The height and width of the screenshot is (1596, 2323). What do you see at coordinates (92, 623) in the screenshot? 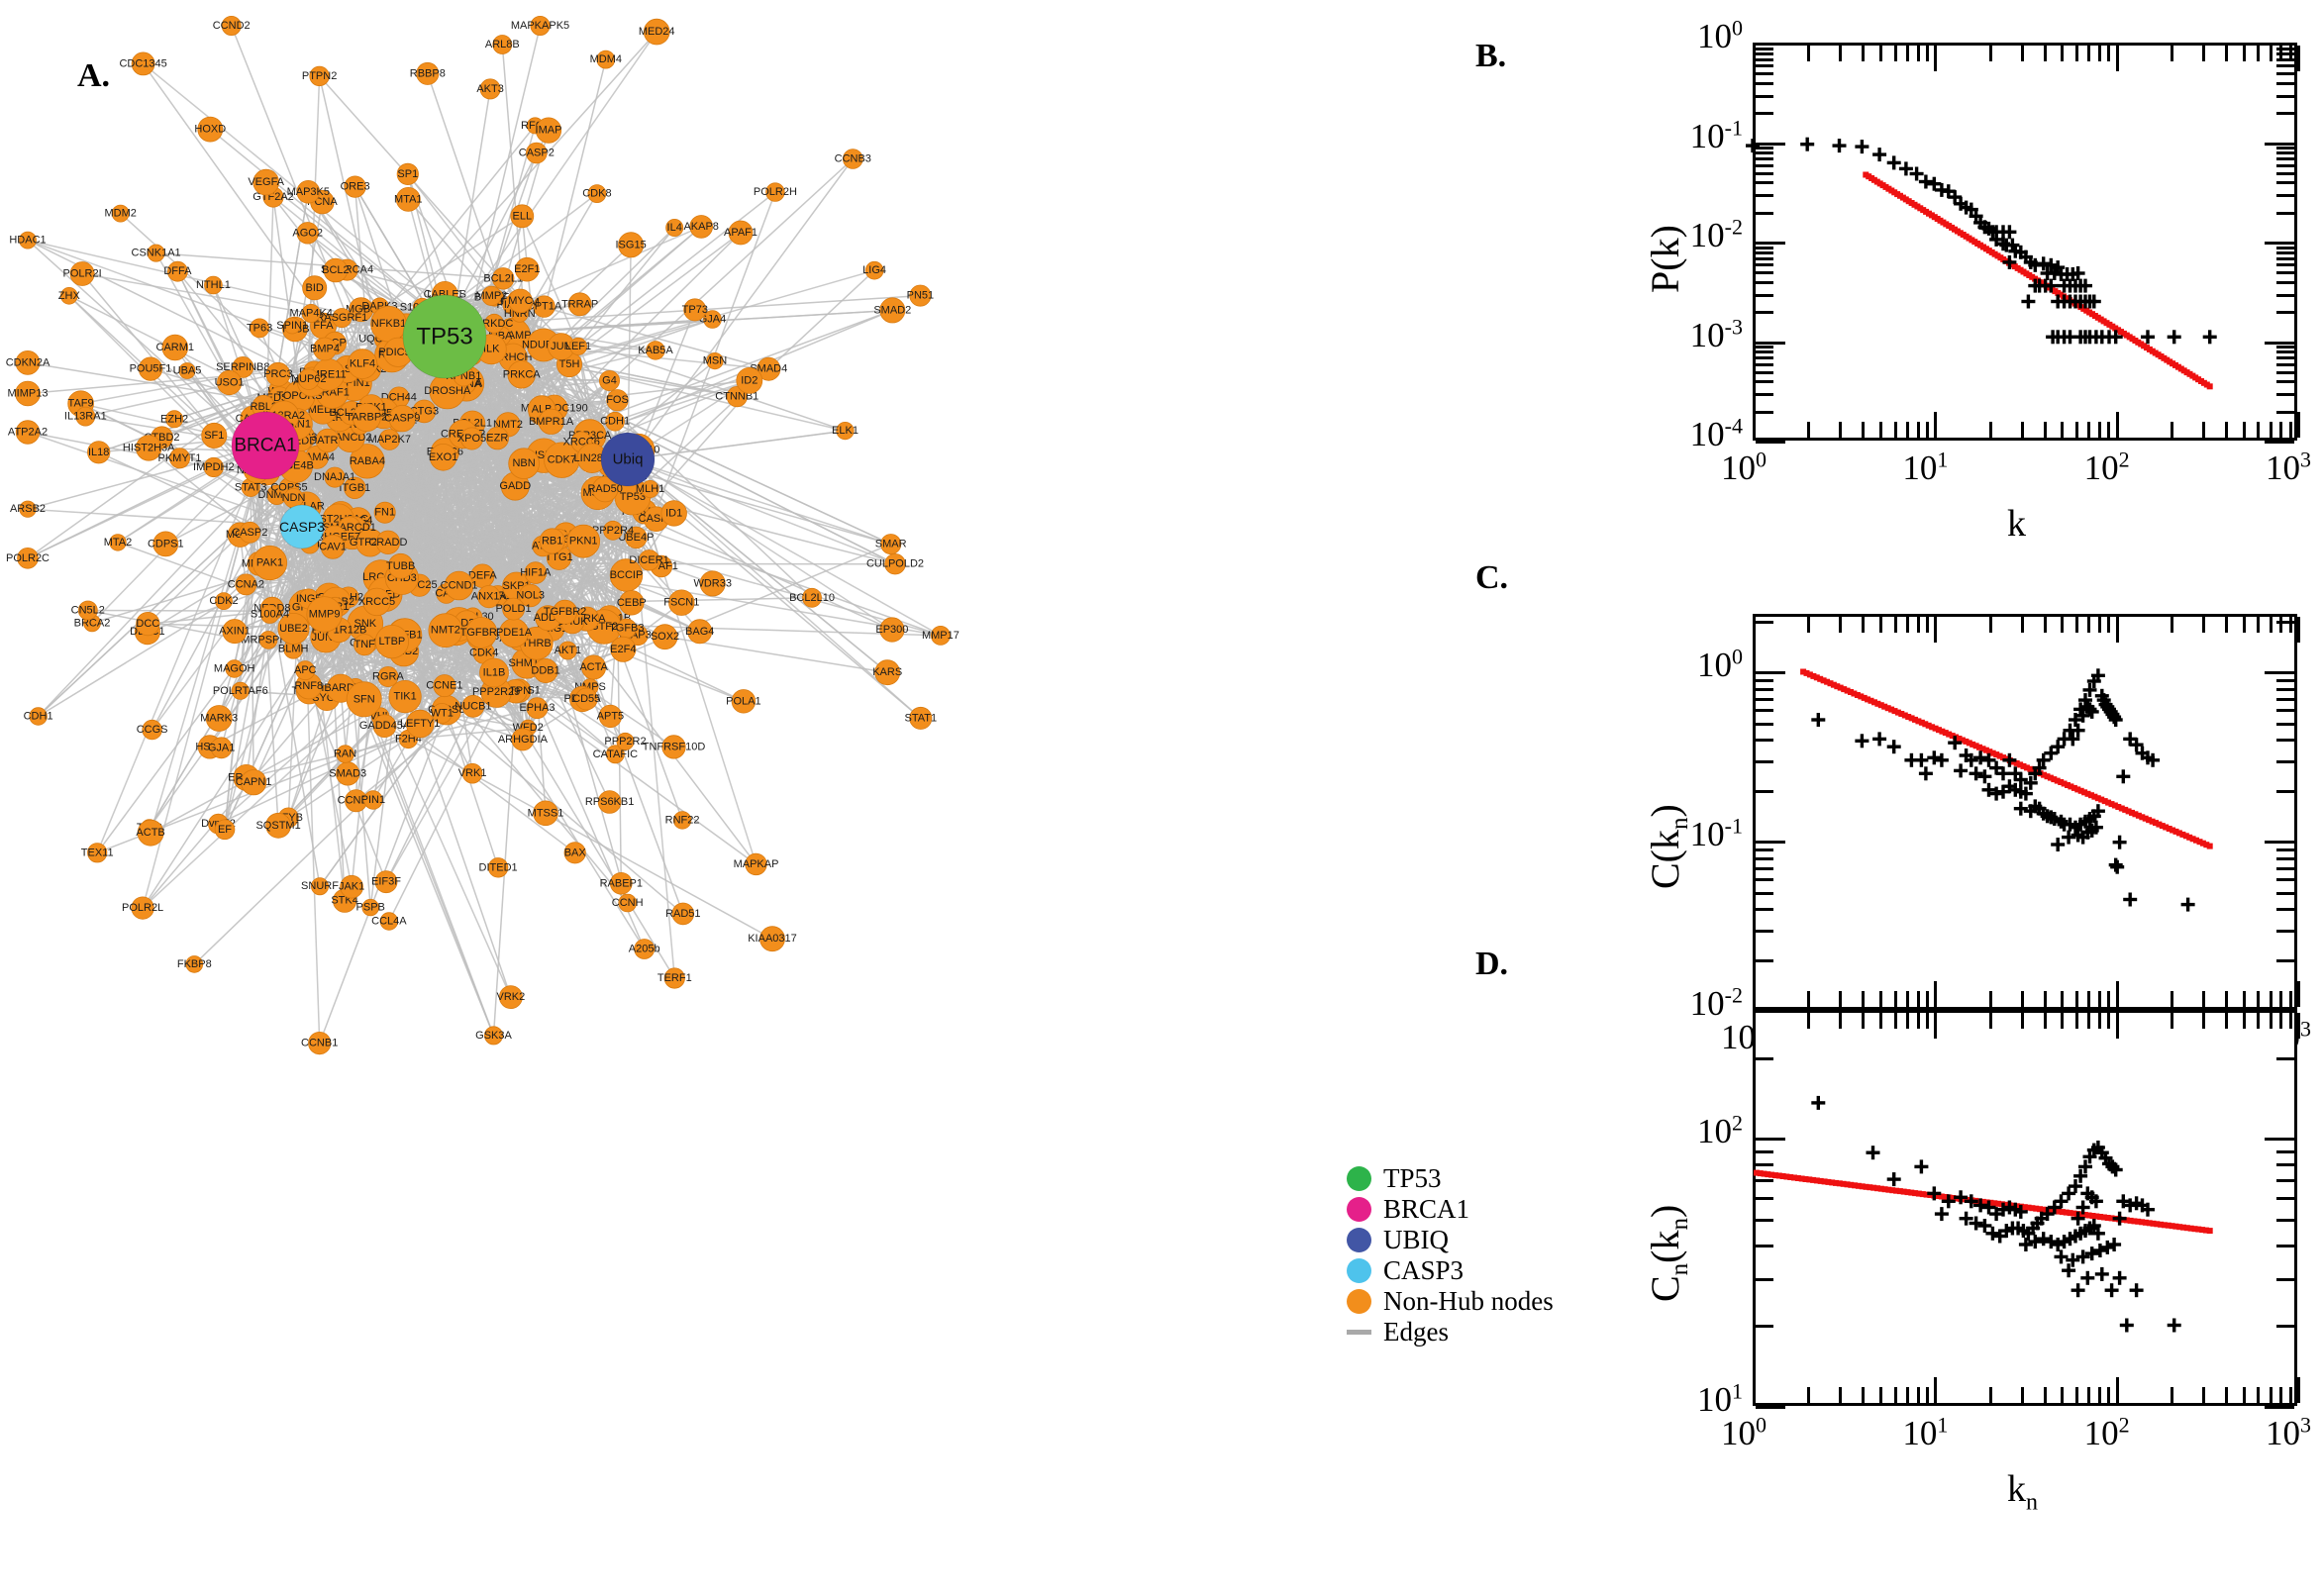
I see `network-node-label: BRCA2` at bounding box center [92, 623].